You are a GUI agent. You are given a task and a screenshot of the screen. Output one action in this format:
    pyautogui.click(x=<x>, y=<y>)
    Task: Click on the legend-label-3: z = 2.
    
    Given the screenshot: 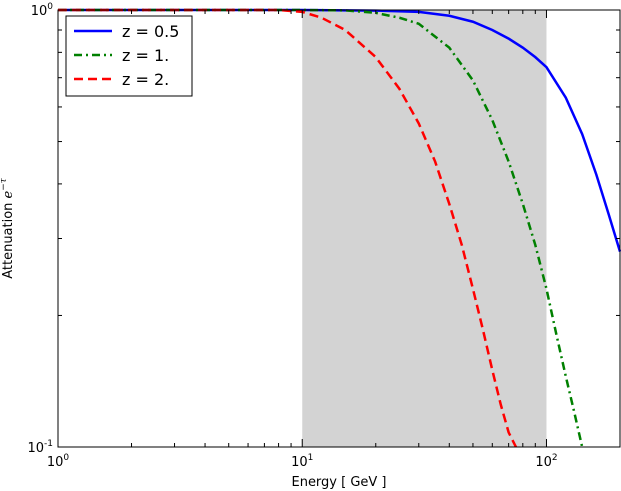 What is the action you would take?
    pyautogui.click(x=145, y=79)
    